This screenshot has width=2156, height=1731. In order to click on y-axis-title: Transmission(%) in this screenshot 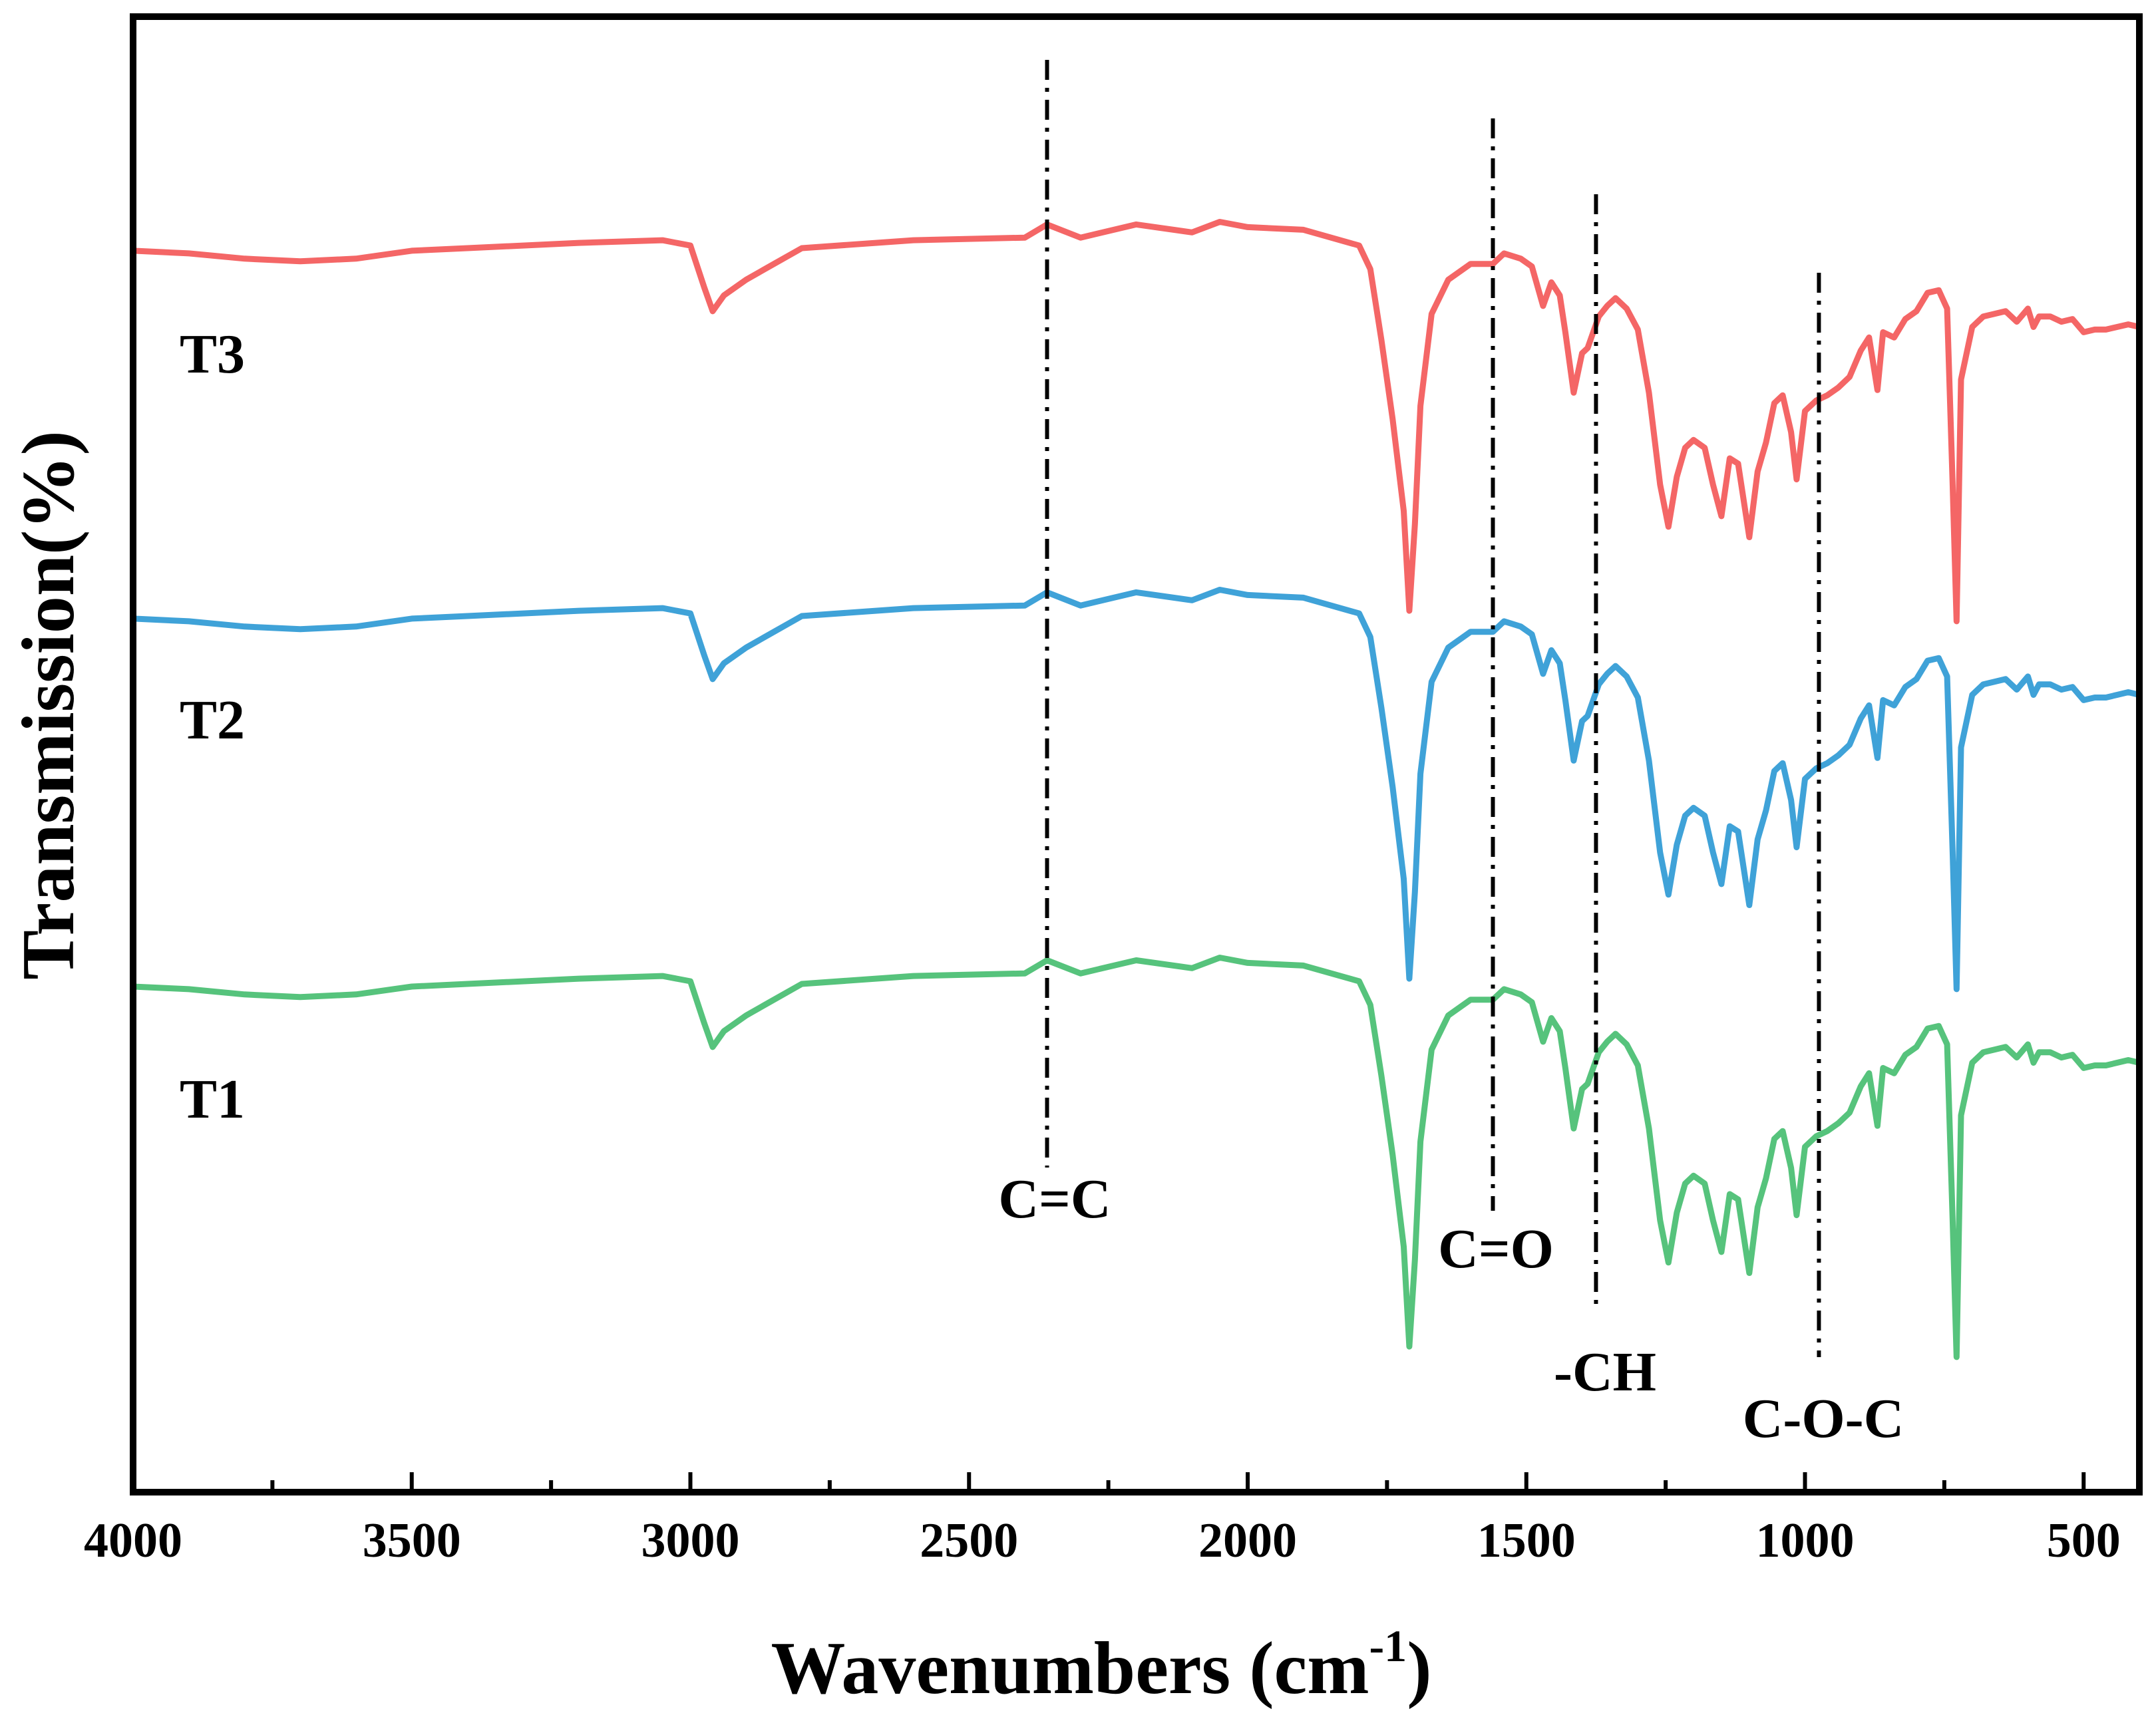, I will do `click(48, 705)`.